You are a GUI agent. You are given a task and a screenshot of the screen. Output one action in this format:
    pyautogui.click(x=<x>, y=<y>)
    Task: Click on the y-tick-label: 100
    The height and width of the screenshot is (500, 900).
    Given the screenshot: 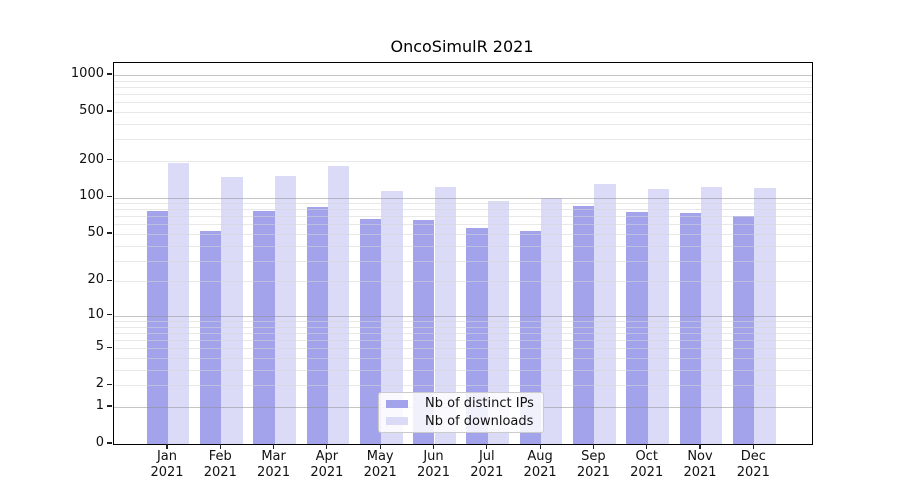 What is the action you would take?
    pyautogui.click(x=91, y=196)
    